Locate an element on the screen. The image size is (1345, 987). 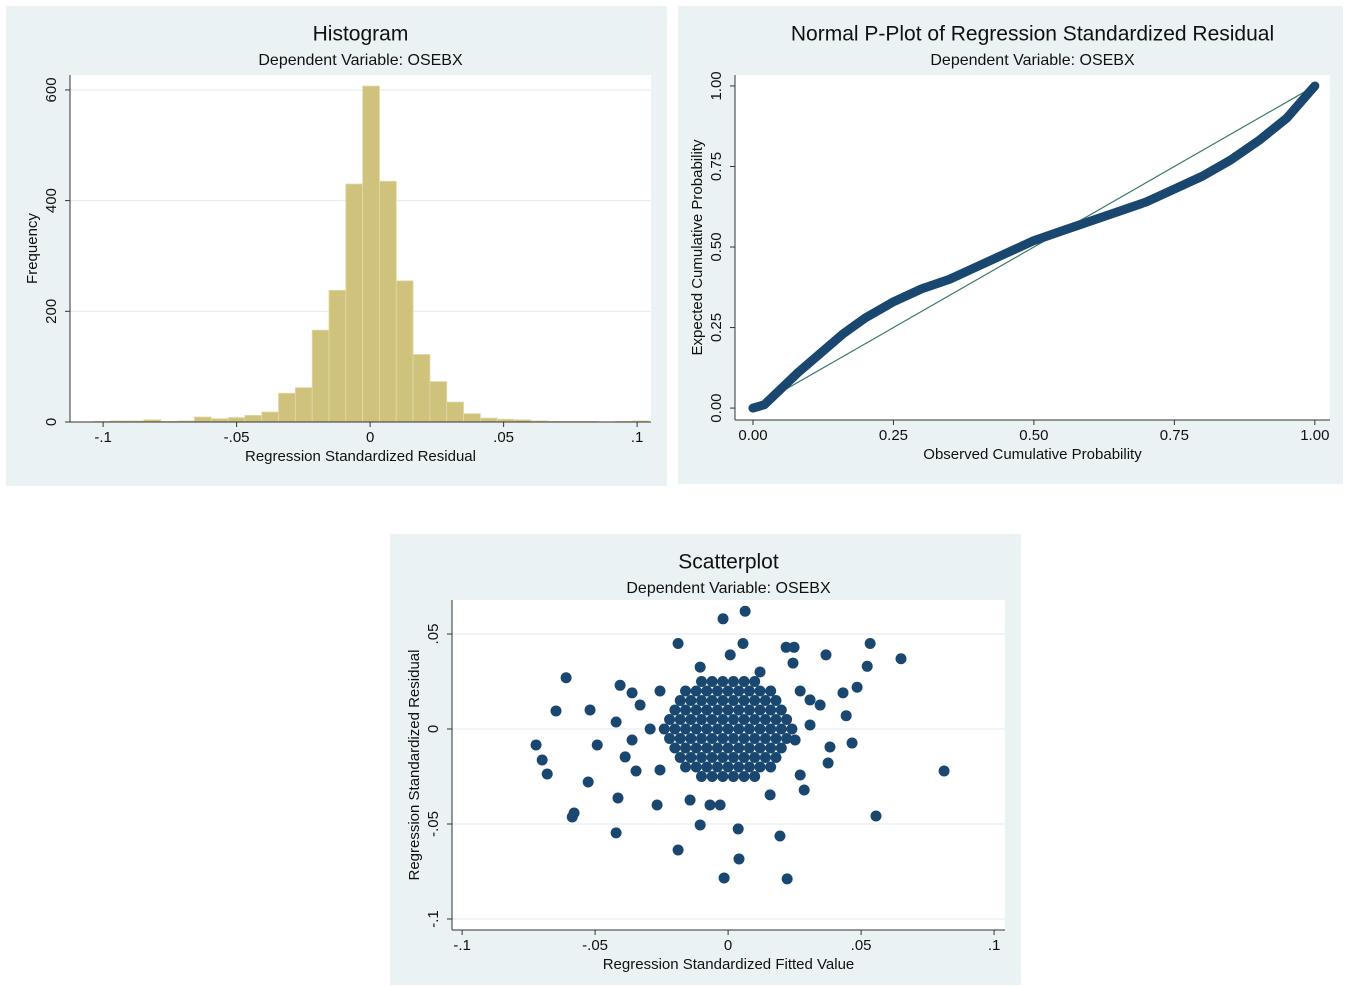
chart-title: Histogram is located at coordinates (361, 34).